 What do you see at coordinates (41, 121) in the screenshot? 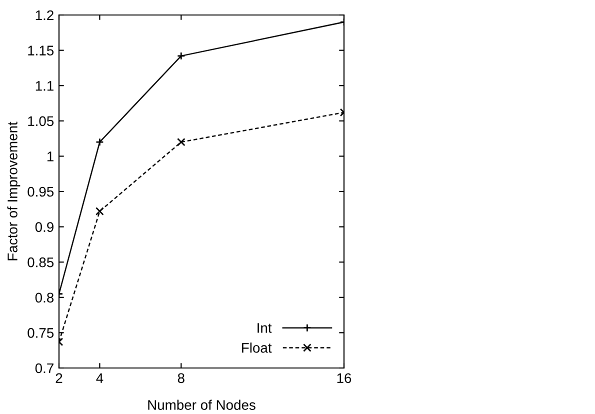
I see `y-tick-label: 1.05` at bounding box center [41, 121].